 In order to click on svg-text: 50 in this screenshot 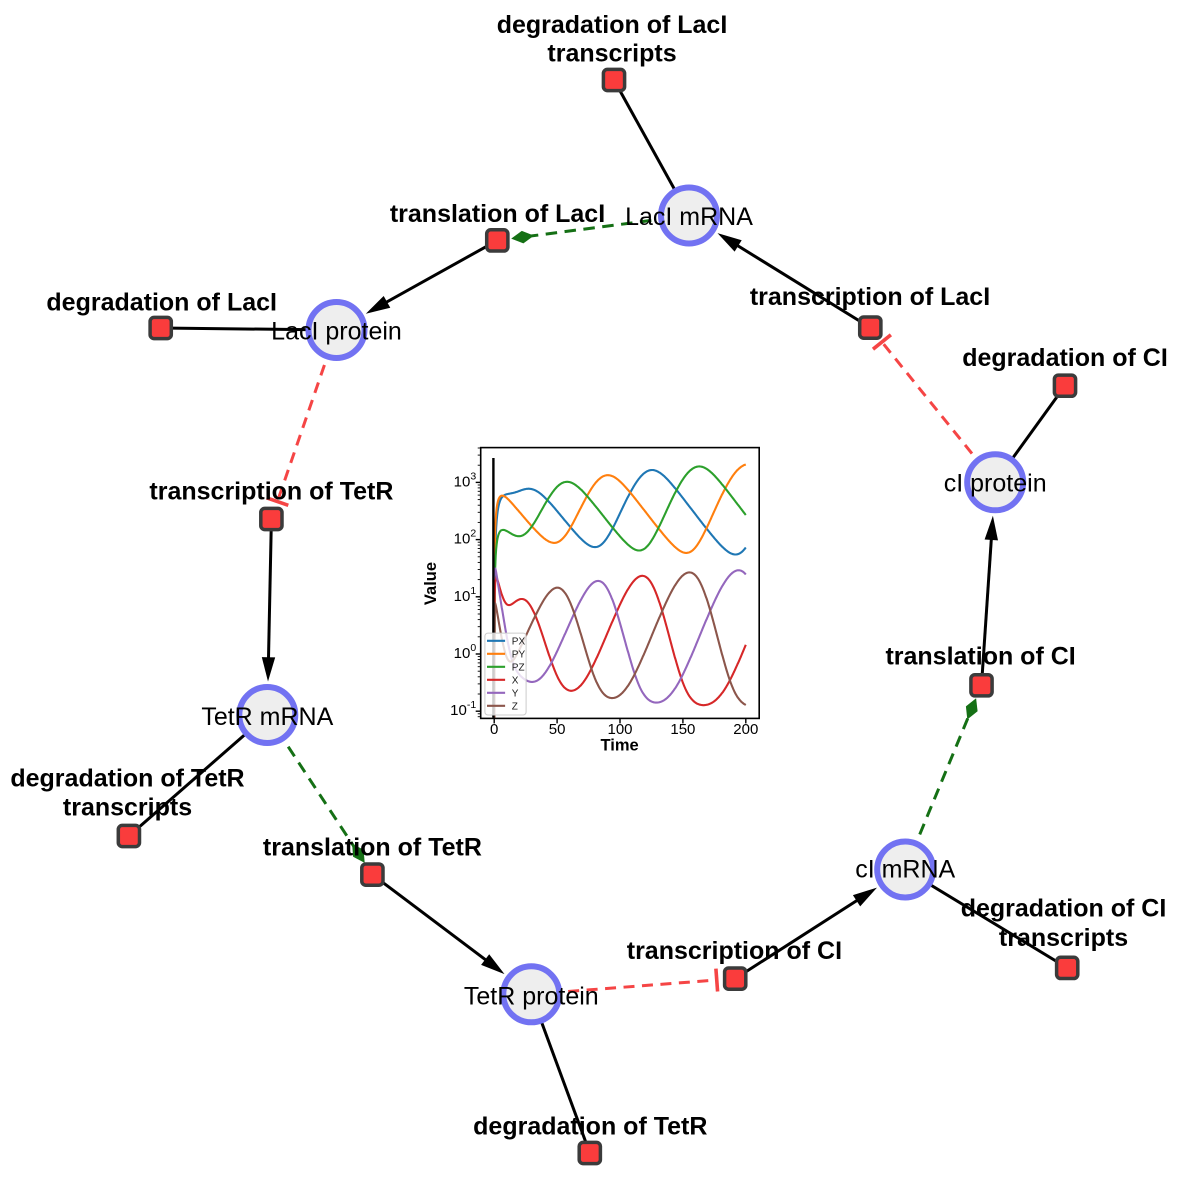, I will do `click(557, 729)`.